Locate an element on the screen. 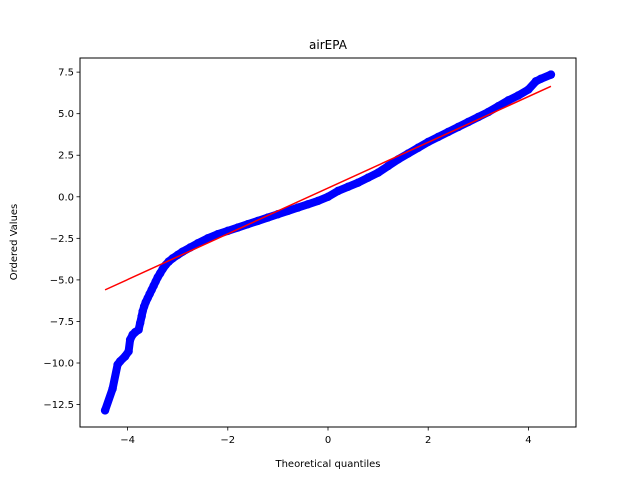 The width and height of the screenshot is (640, 480). y-tick-label: −10.0 is located at coordinates (58, 364).